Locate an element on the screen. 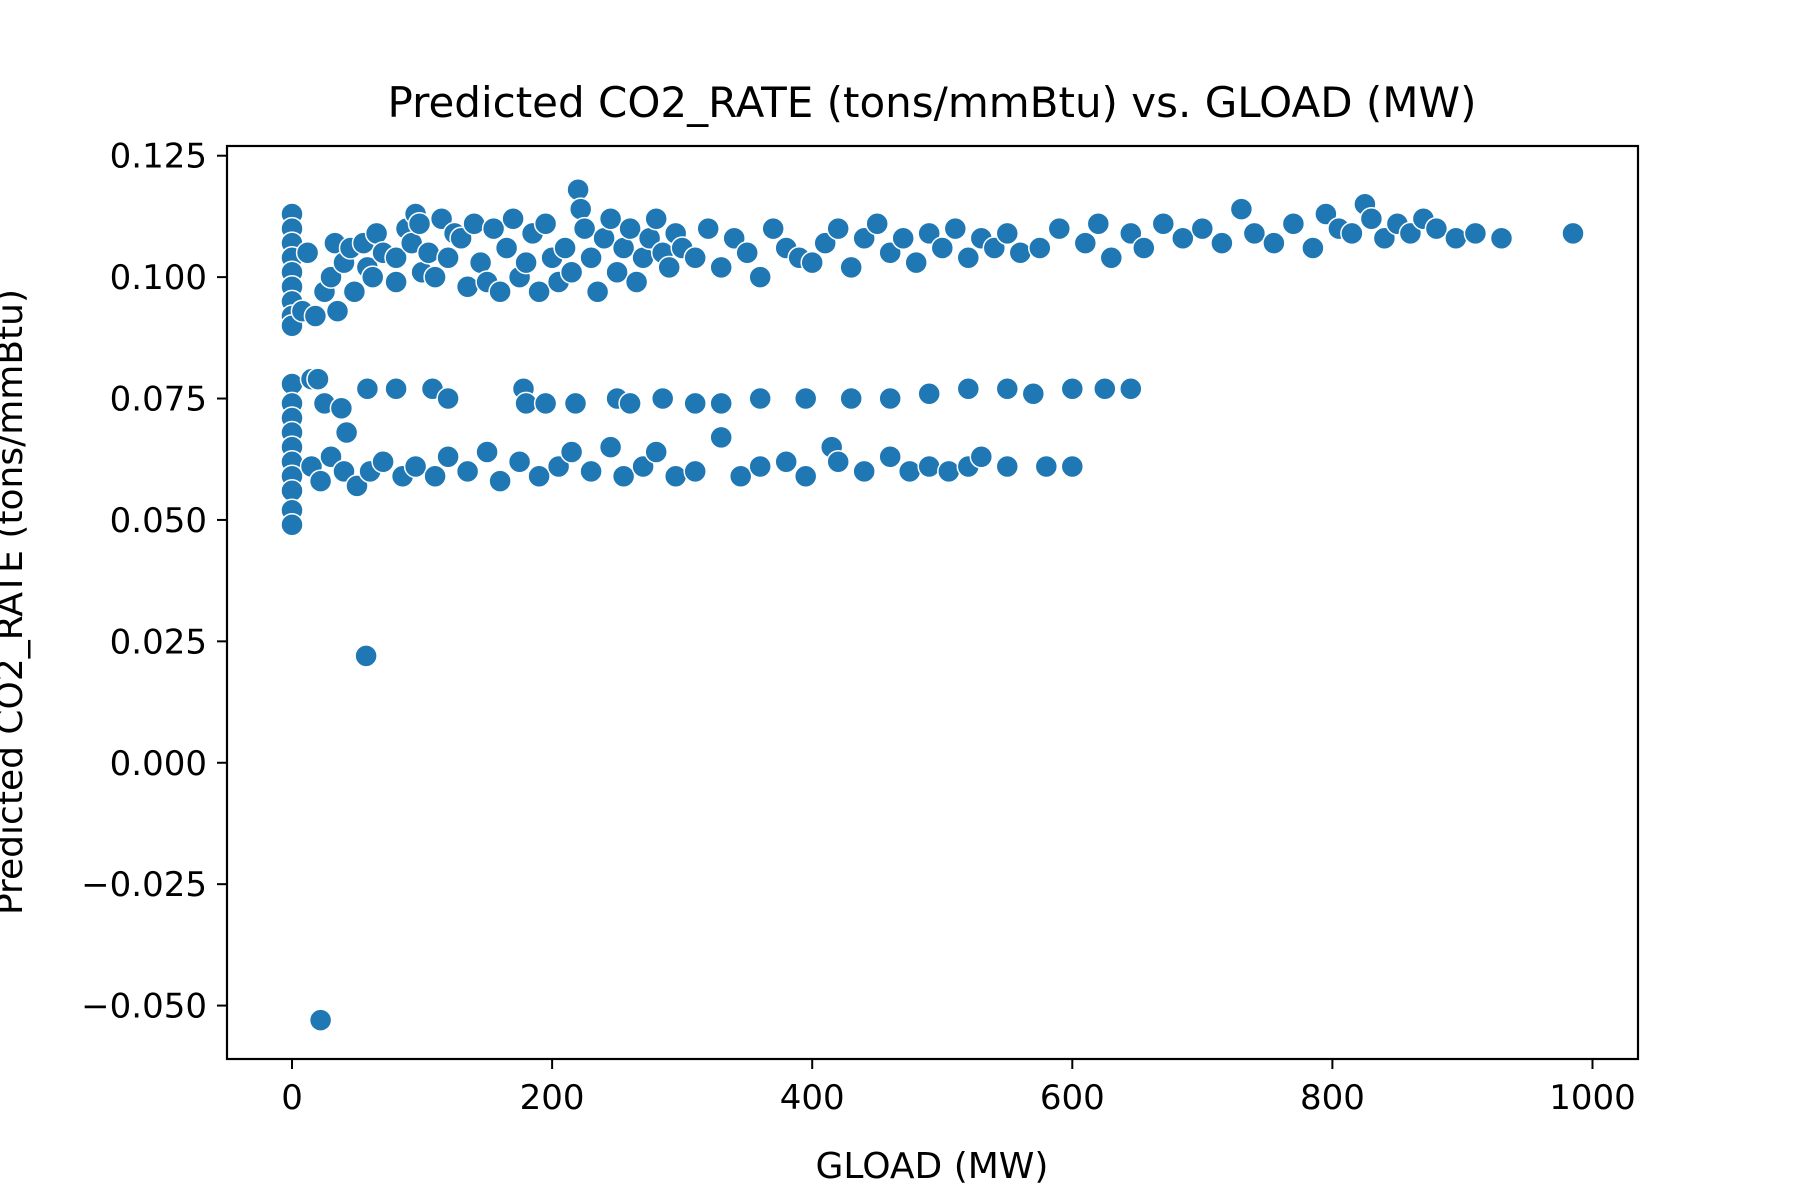 This screenshot has height=1204, width=1800. x-axis-label: GLOAD (MW) is located at coordinates (932, 1166).